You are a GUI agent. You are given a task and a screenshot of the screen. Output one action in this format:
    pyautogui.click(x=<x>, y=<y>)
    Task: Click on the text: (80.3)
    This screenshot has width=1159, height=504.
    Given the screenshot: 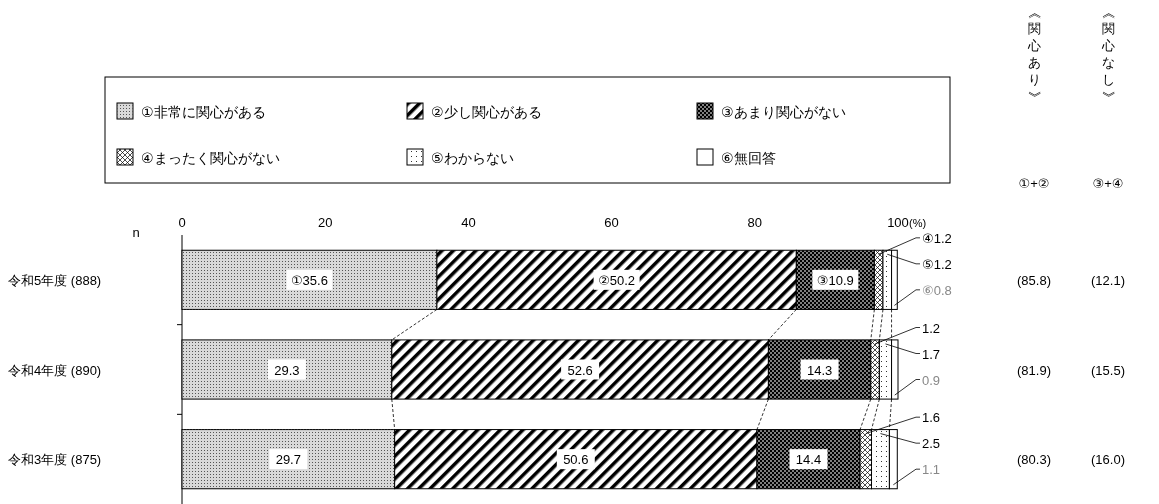 What is the action you would take?
    pyautogui.click(x=1034, y=460)
    